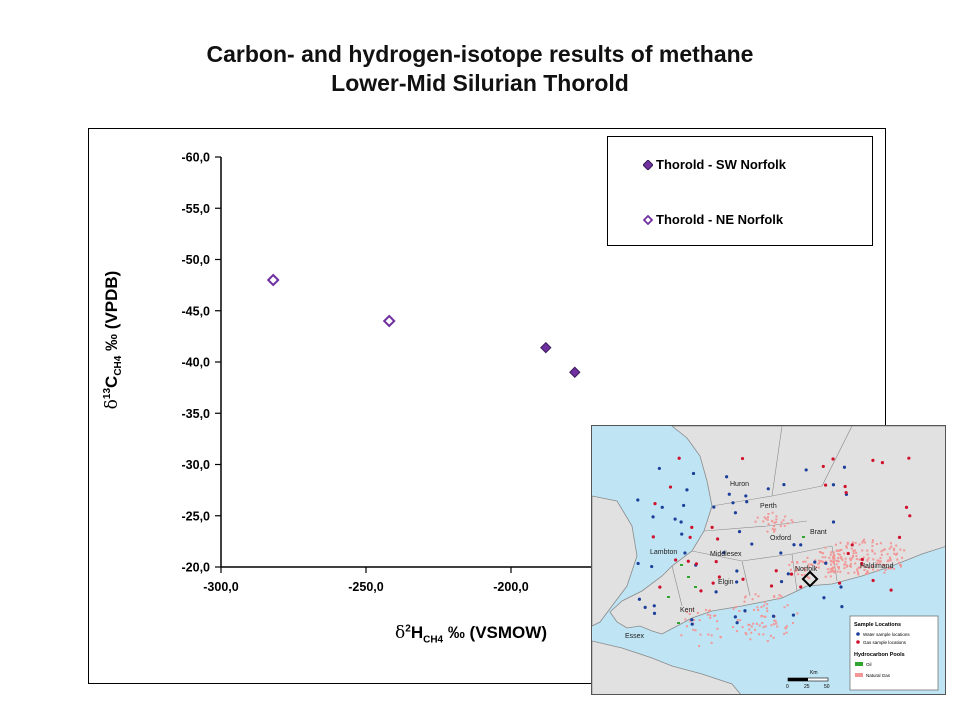 This screenshot has width=960, height=720. What do you see at coordinates (666, 667) in the screenshot?
I see `land-south-shore` at bounding box center [666, 667].